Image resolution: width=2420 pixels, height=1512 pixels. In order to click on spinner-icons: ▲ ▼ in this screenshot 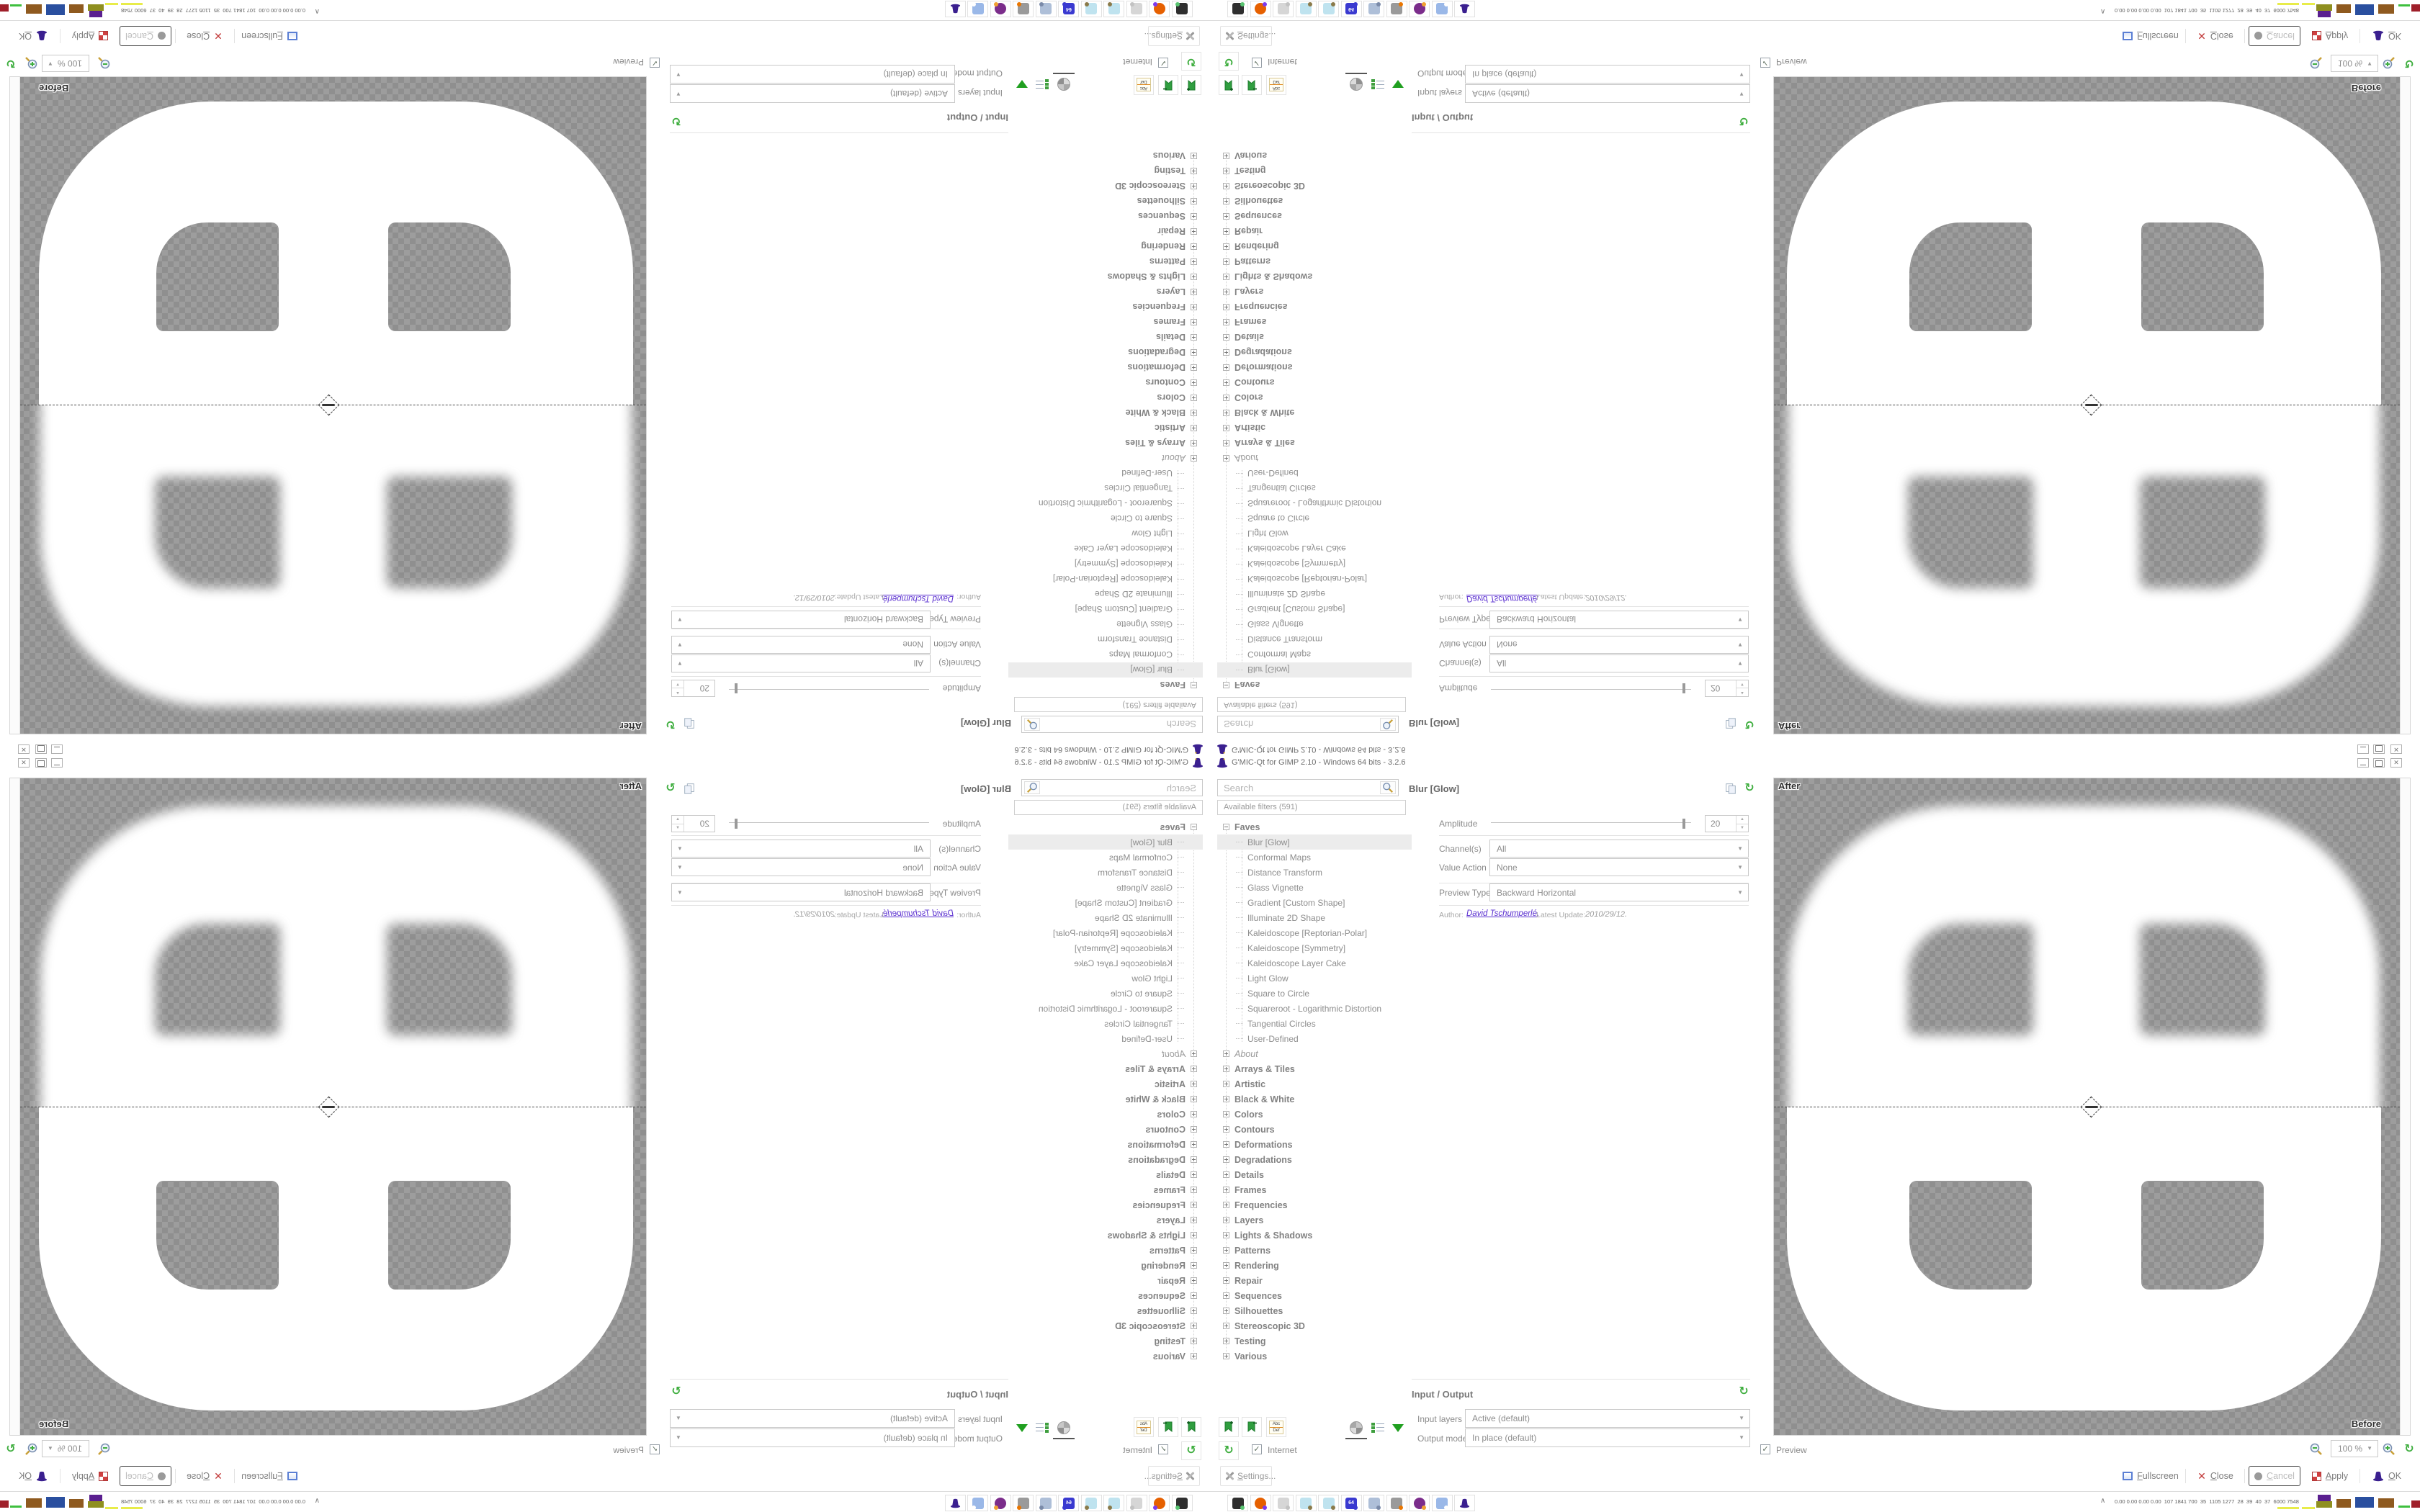, I will do `click(678, 824)`.